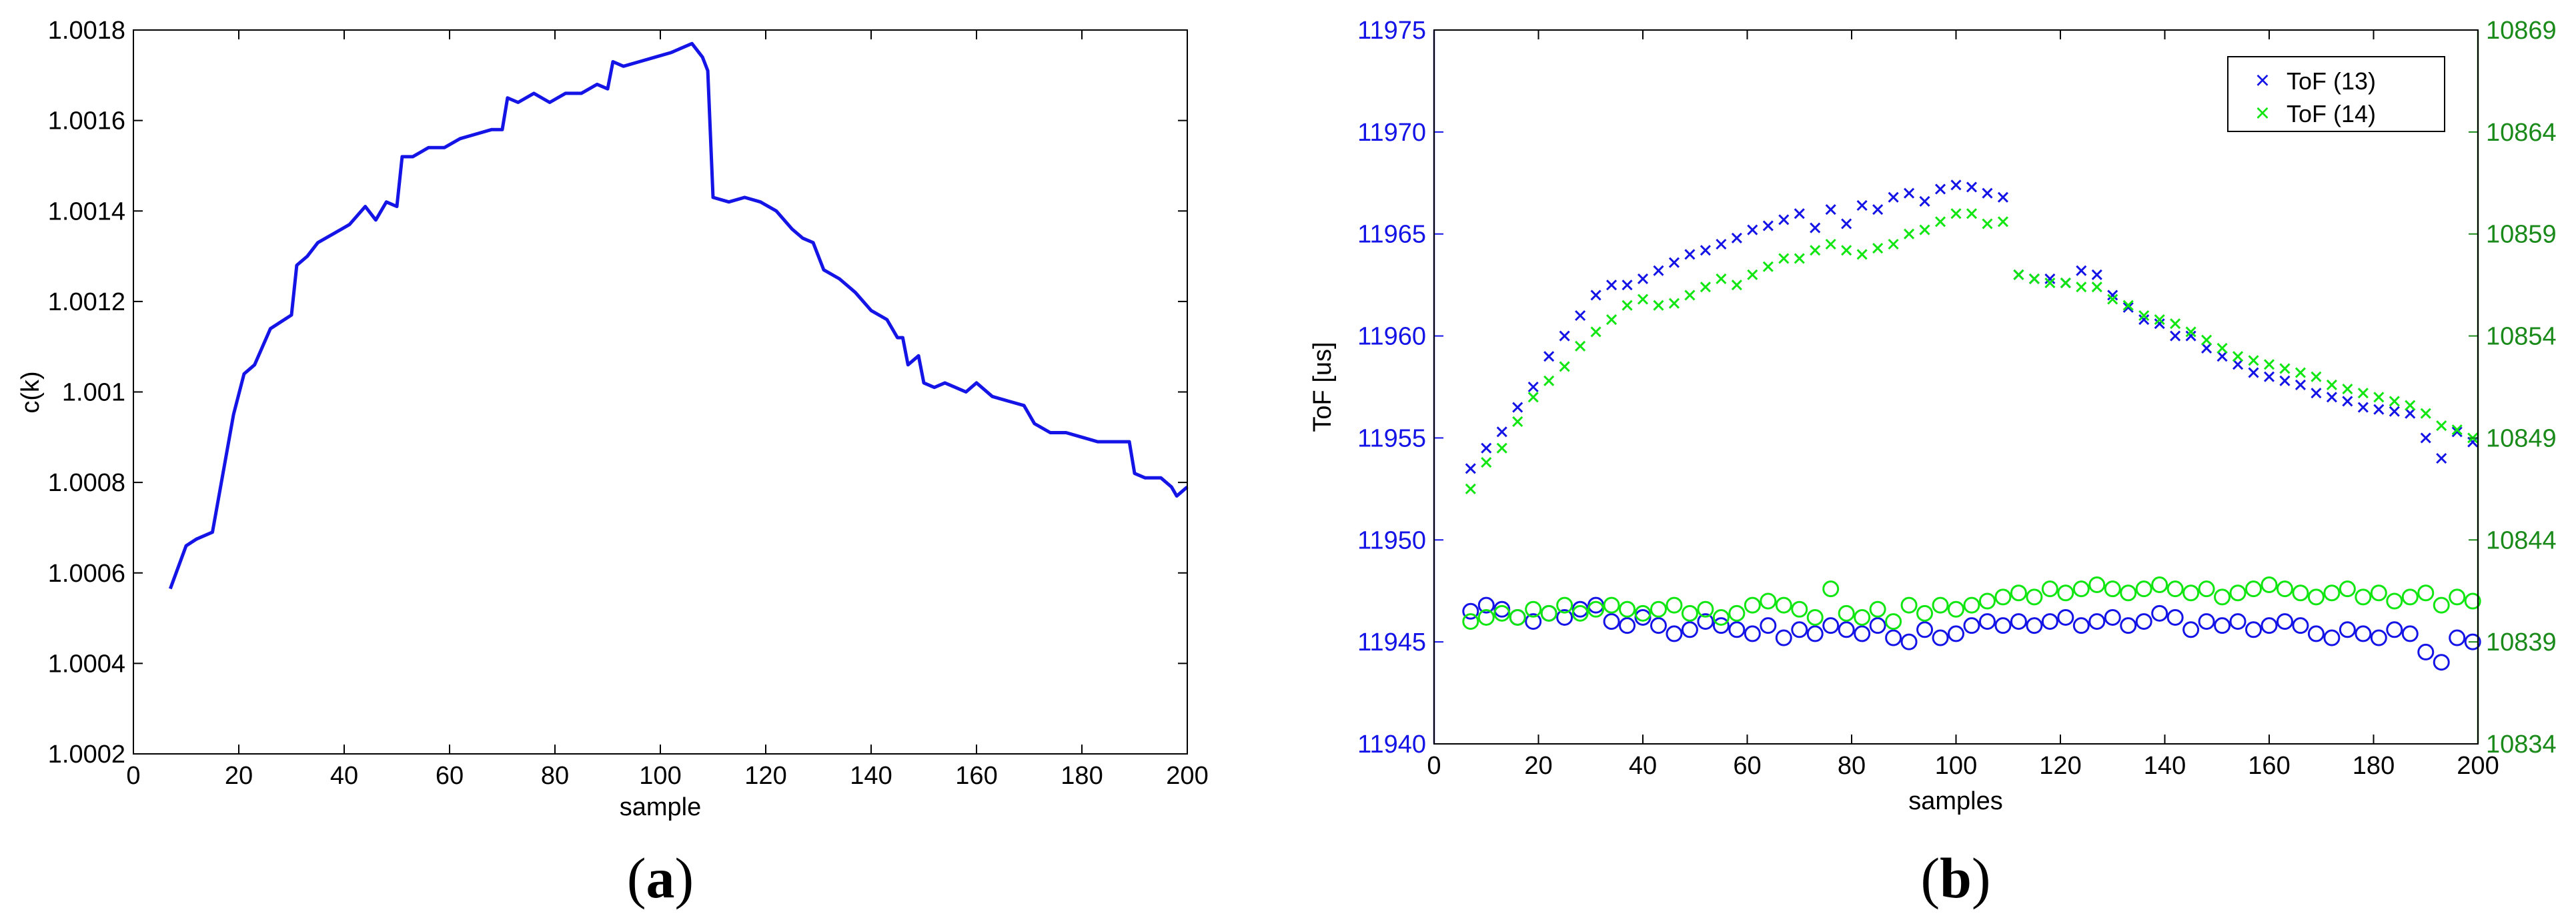  What do you see at coordinates (1187, 776) in the screenshot?
I see `x-tick-label: 200` at bounding box center [1187, 776].